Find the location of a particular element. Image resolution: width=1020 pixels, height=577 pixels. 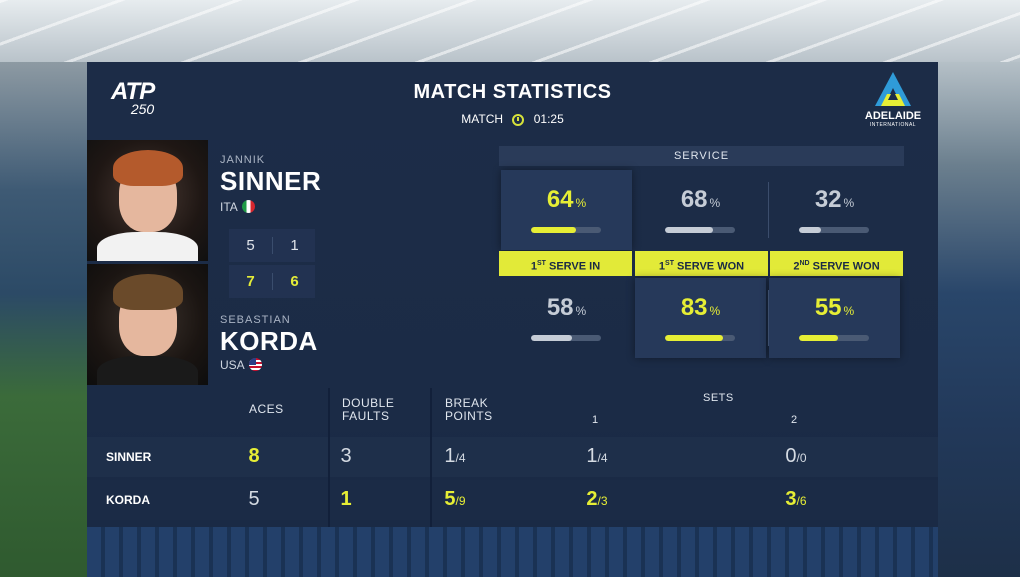

page-title: MATCH STATISTICS is located at coordinates (512, 92).